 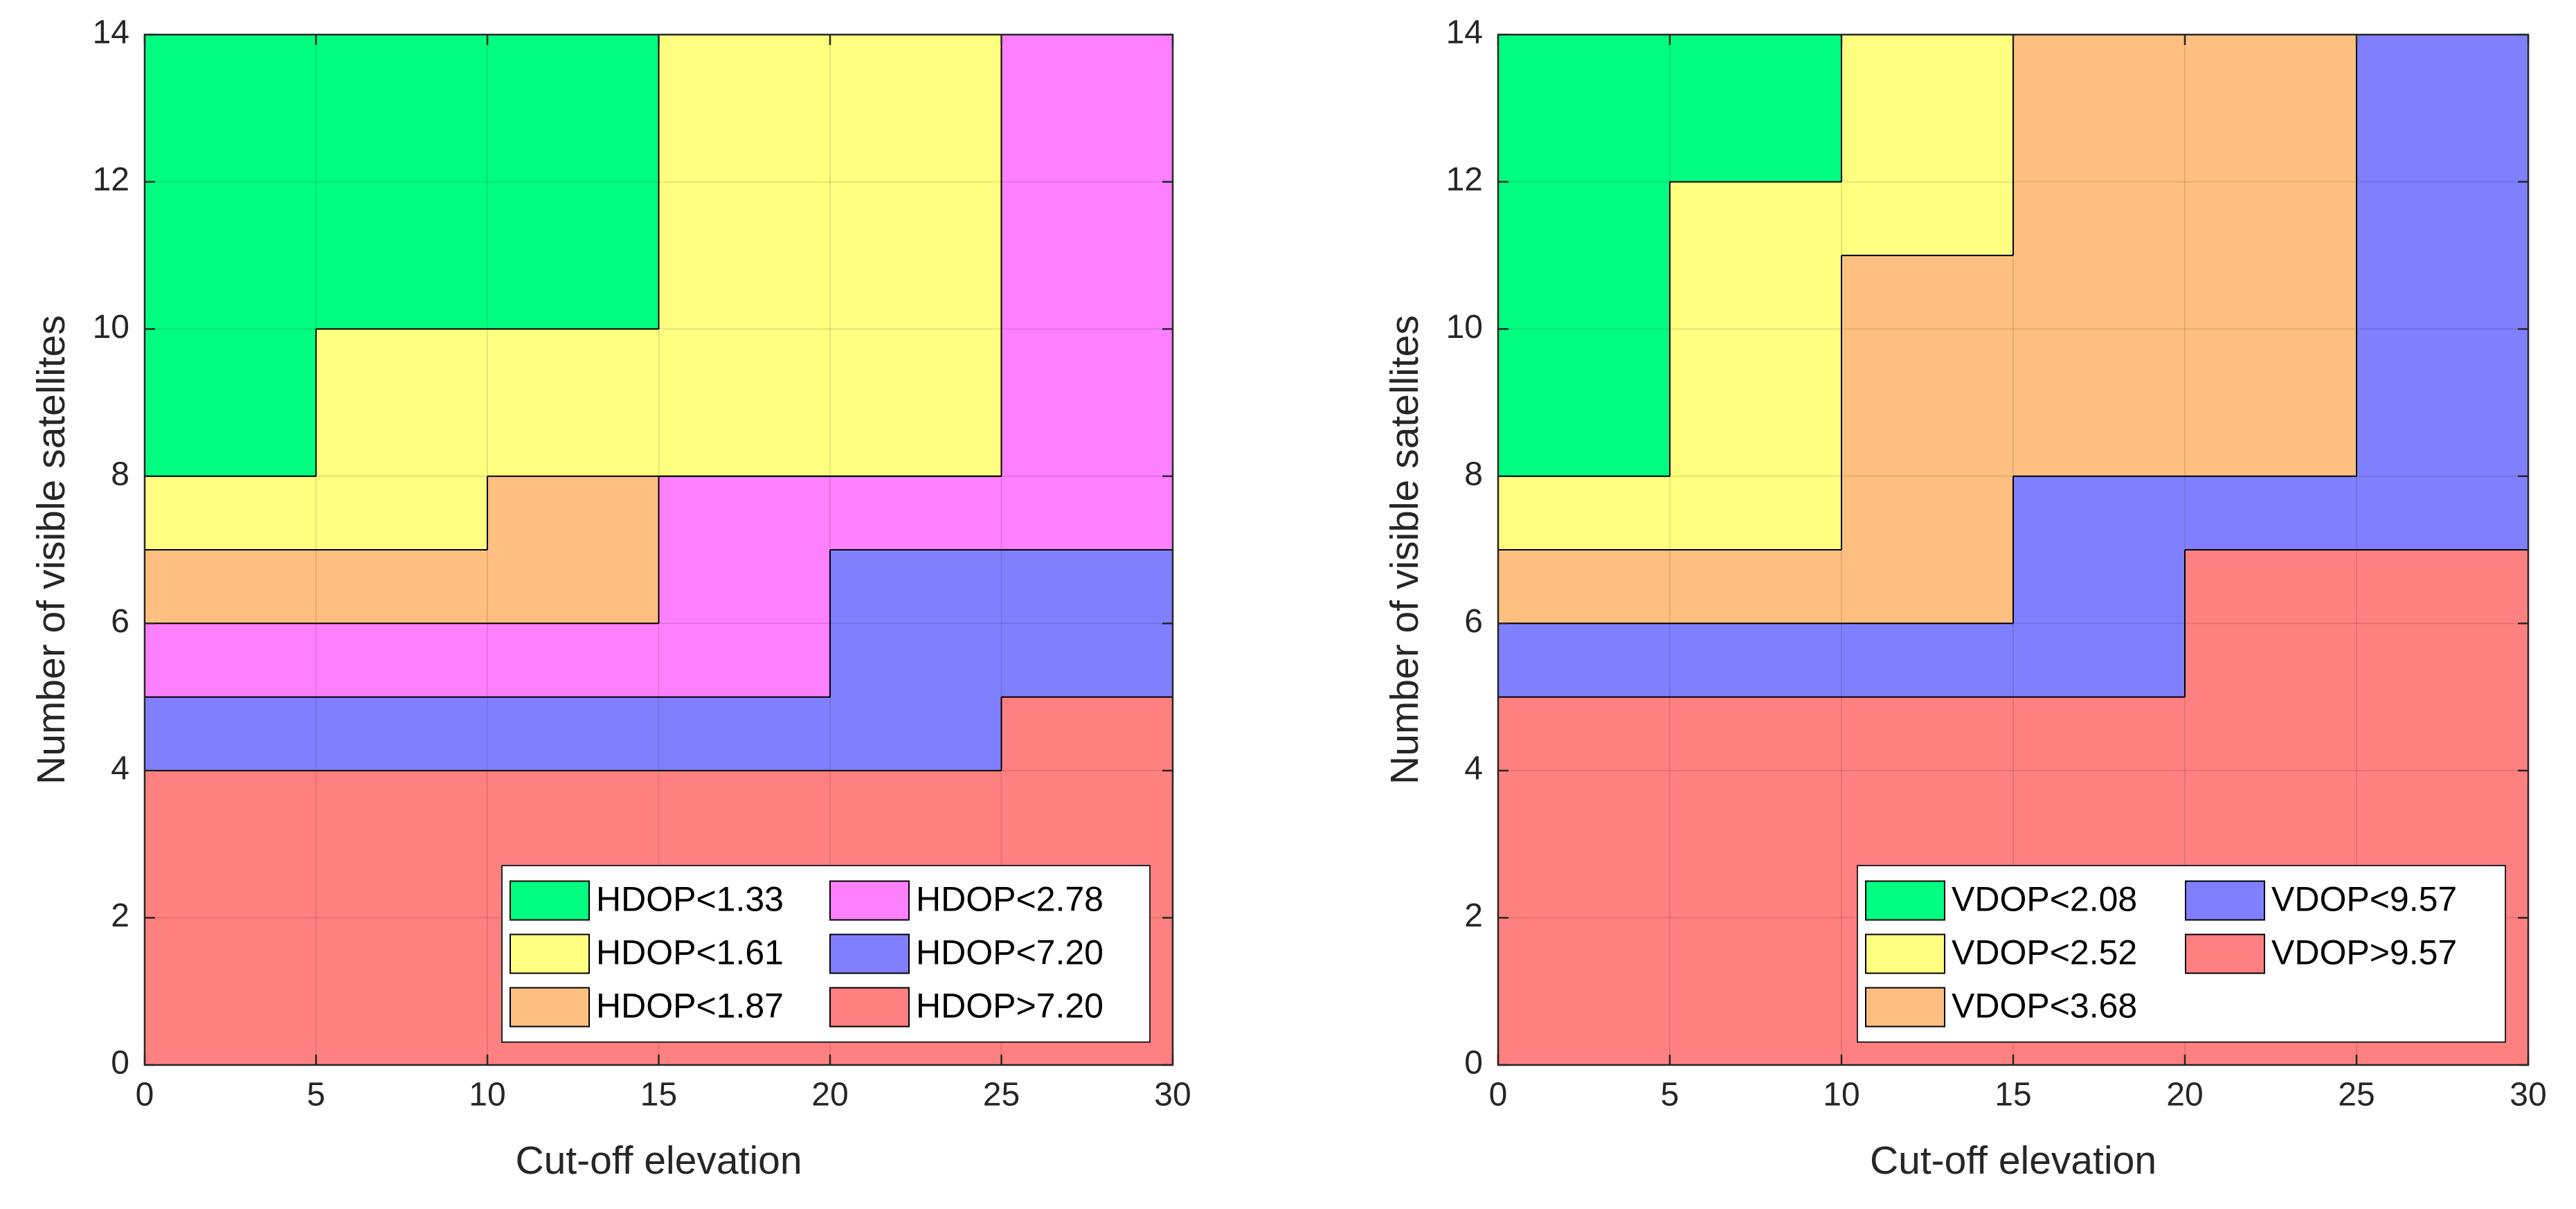 What do you see at coordinates (1010, 1006) in the screenshot?
I see `legend-label: HDOP>7.20` at bounding box center [1010, 1006].